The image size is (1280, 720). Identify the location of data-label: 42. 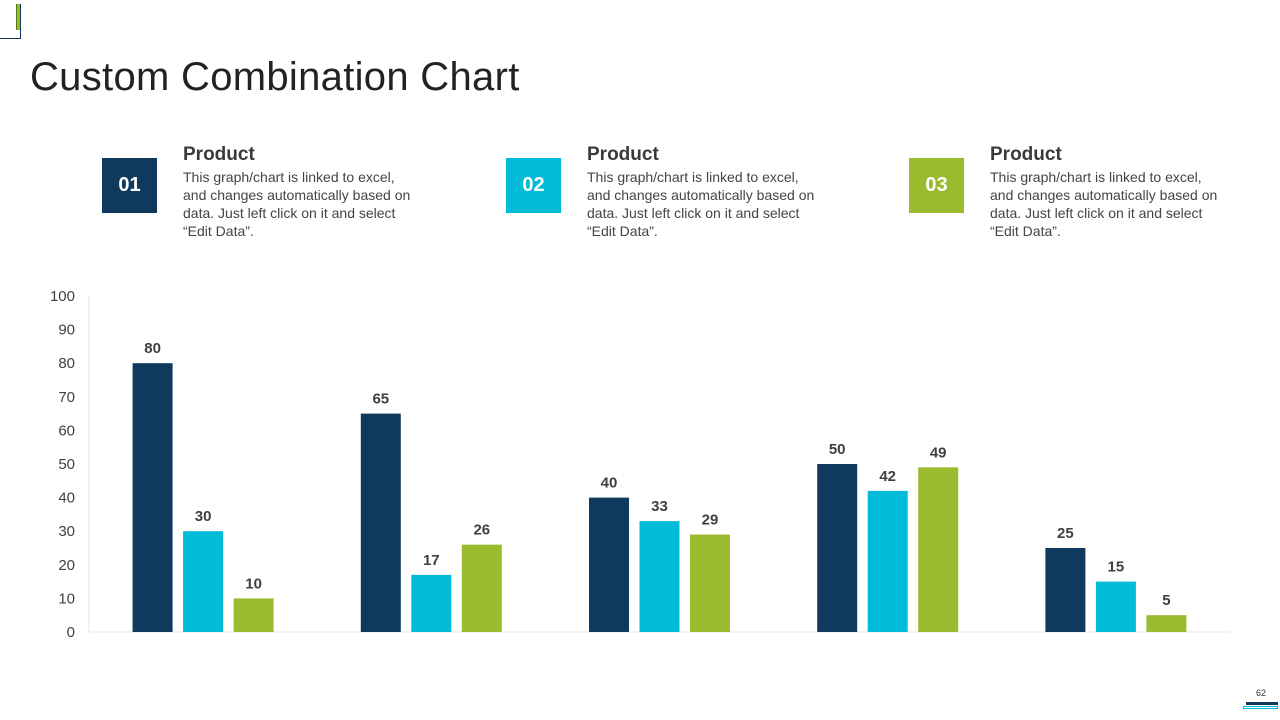
(887, 476).